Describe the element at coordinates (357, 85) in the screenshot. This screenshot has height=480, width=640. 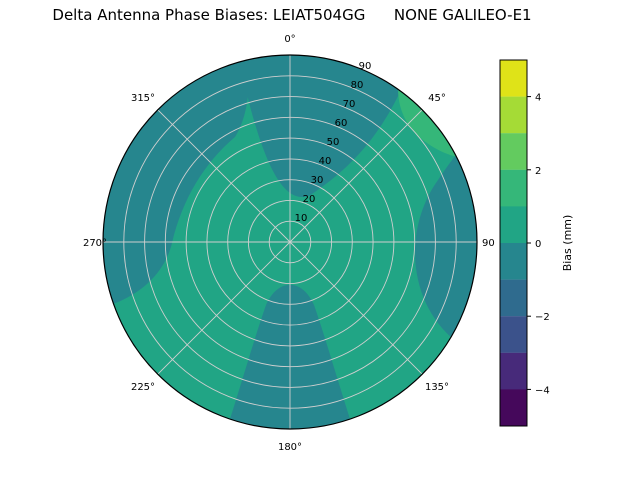
I see `radial-tick-label: 80` at that location.